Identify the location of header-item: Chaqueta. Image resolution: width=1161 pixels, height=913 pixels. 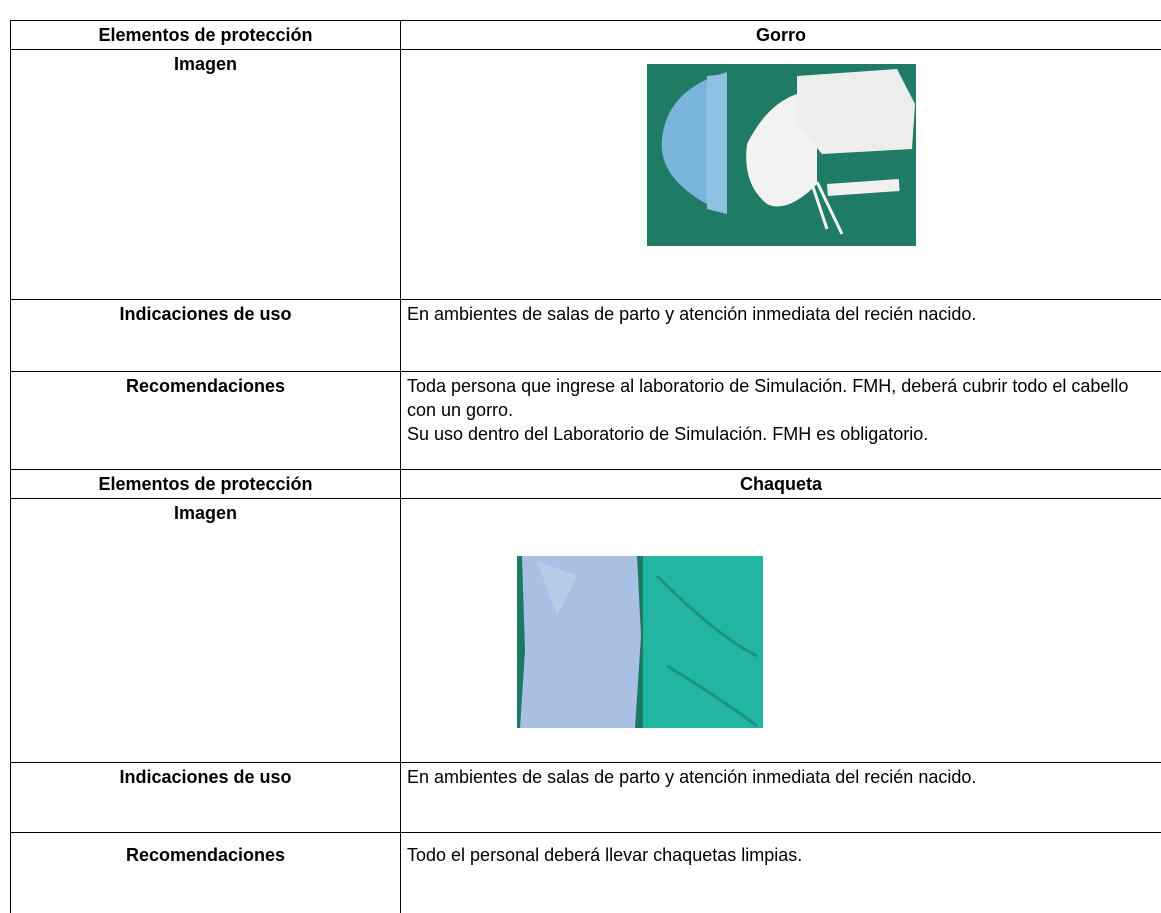
(781, 484).